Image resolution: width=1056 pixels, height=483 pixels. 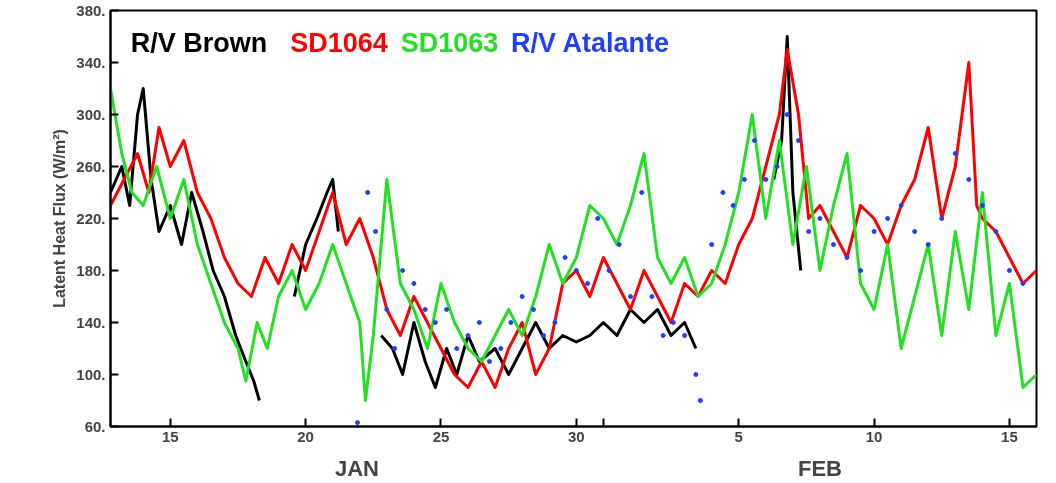 I want to click on y-tick-label: 340., so click(x=91, y=62).